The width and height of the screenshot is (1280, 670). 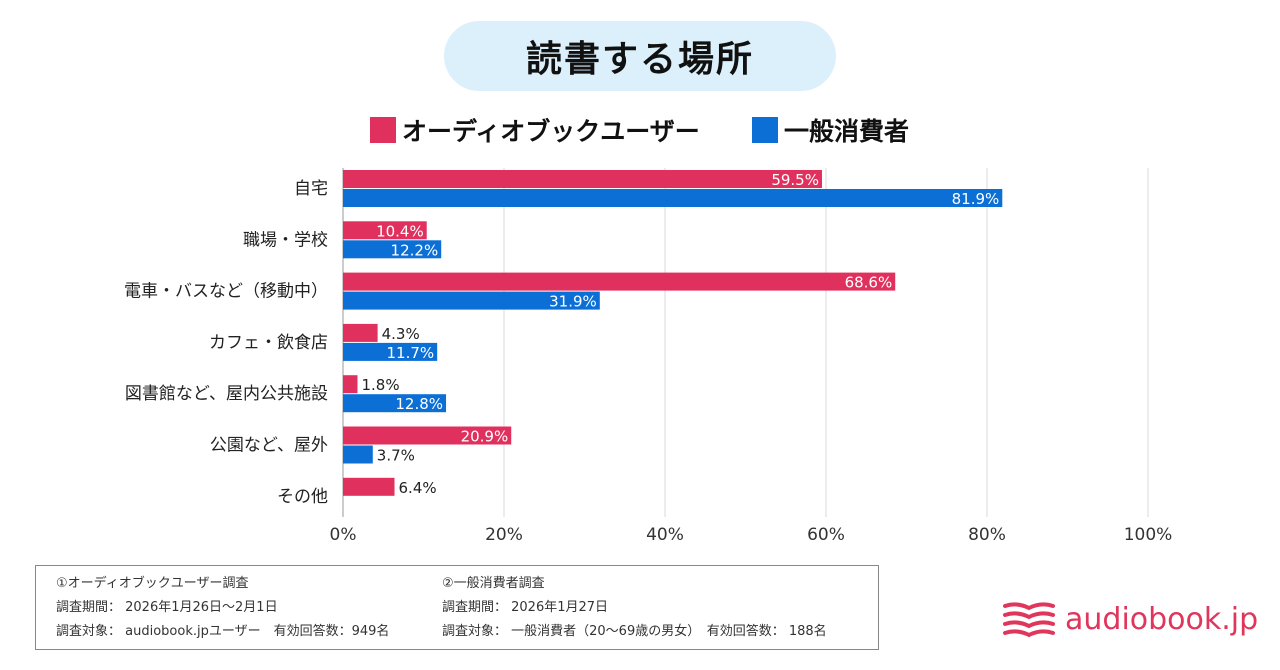 What do you see at coordinates (411, 353) in the screenshot?
I see `data-label: 11.7%` at bounding box center [411, 353].